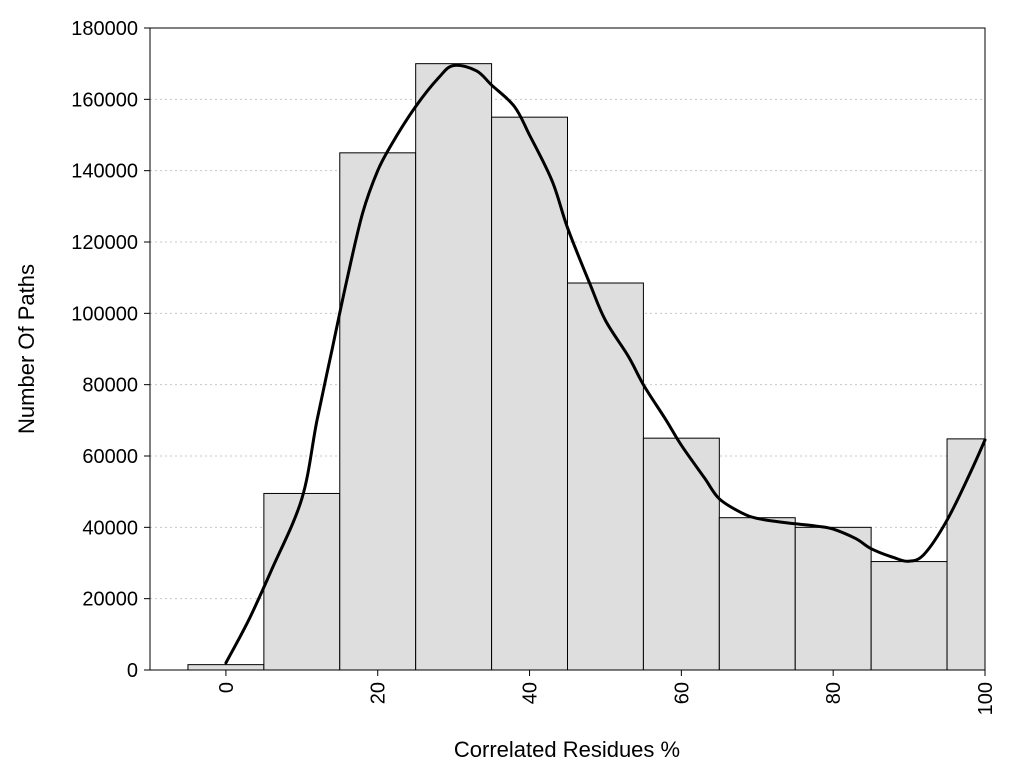 The width and height of the screenshot is (1024, 768). I want to click on y-tick-label: 20000, so click(110, 600).